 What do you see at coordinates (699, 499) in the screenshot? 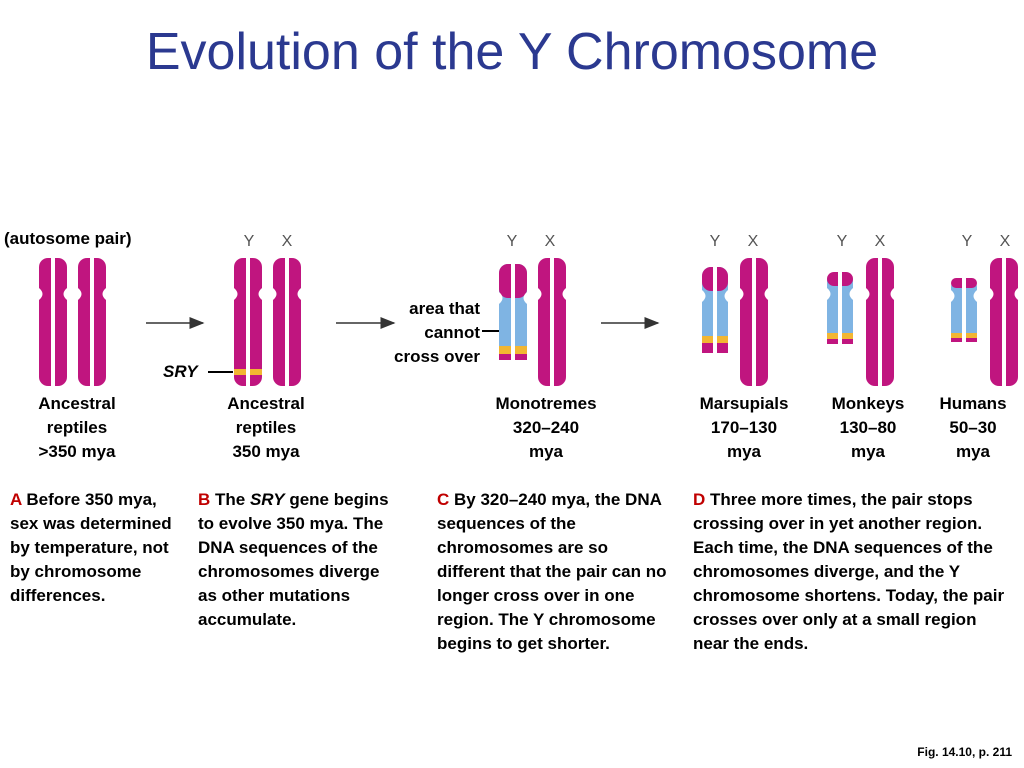
I see `caption-letter: D` at bounding box center [699, 499].